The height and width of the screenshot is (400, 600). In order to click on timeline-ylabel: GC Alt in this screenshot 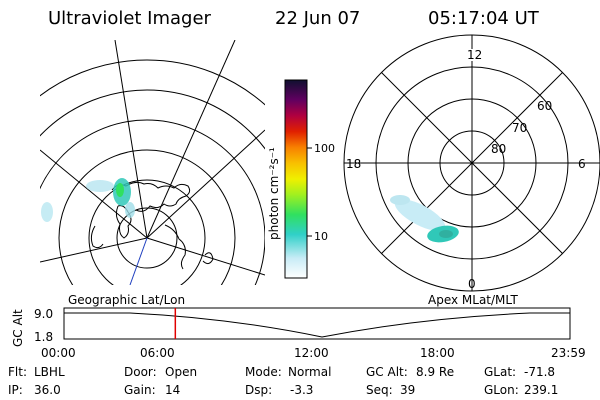, I will do `click(18, 328)`.